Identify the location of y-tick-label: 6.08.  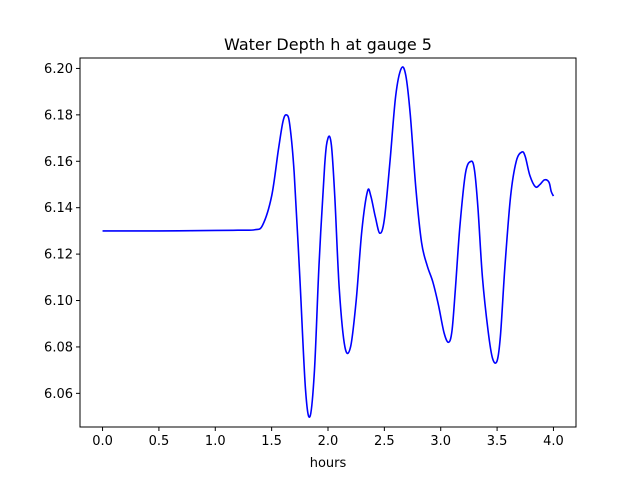
(58, 347).